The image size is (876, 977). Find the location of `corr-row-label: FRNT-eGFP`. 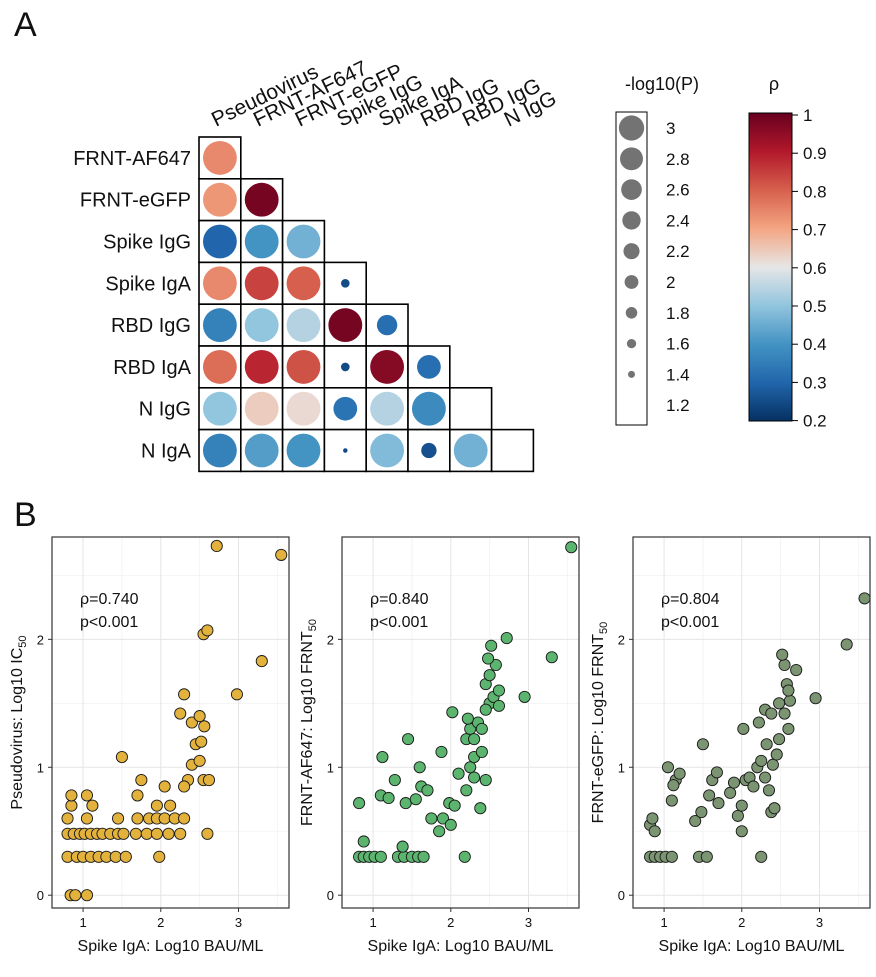

corr-row-label: FRNT-eGFP is located at coordinates (135, 201).